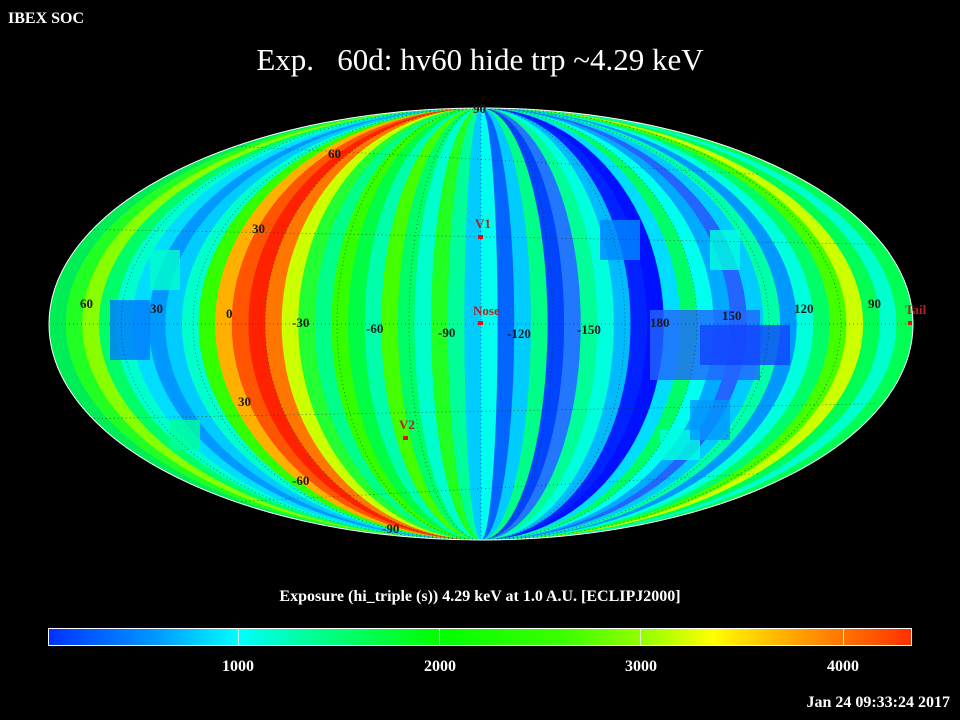 The image size is (960, 720). What do you see at coordinates (874, 303) in the screenshot?
I see `lon-label-90: 90` at bounding box center [874, 303].